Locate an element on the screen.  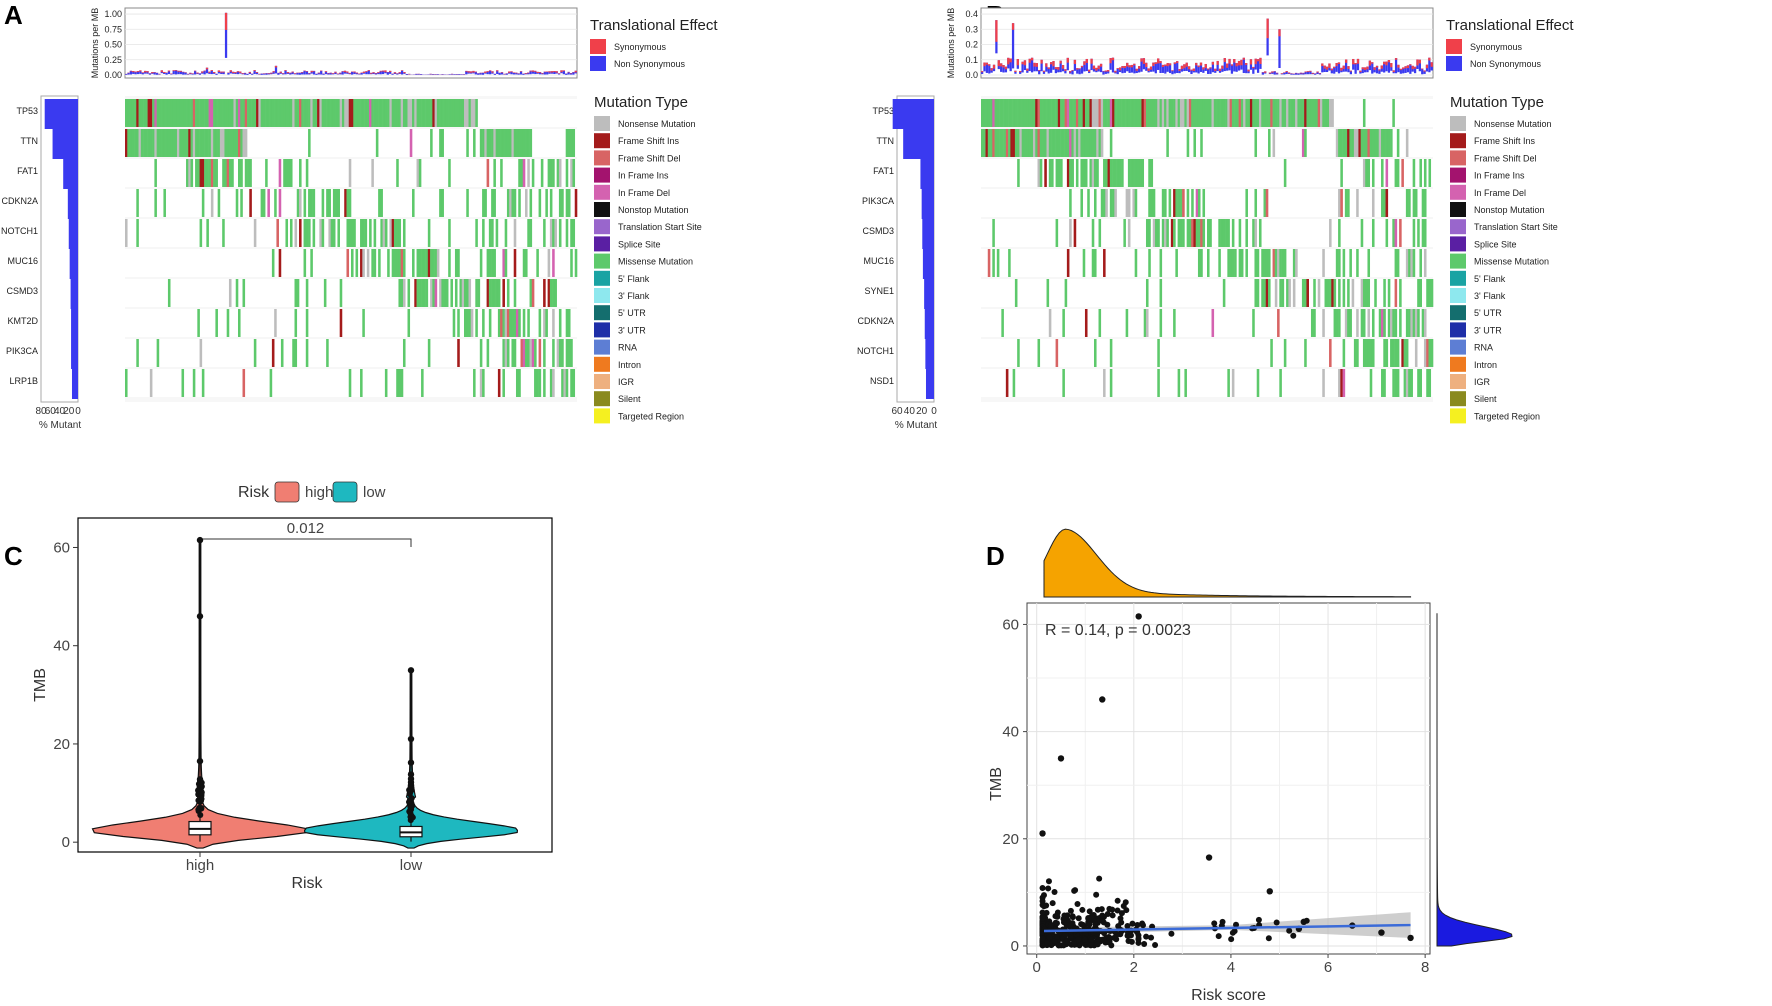
b-matrix-row is located at coordinates (1207, 203).